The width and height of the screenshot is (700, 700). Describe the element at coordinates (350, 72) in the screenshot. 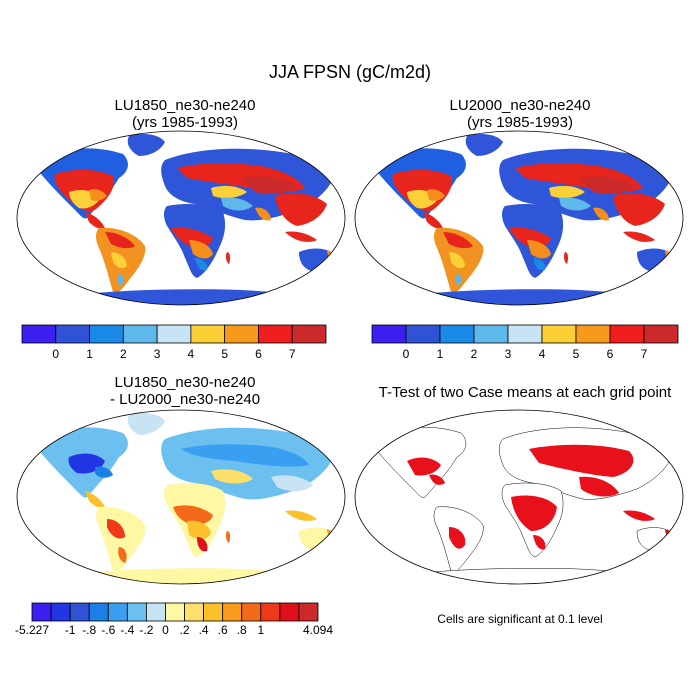

I see `figure-title: JJA FPSN (gC/m2d)` at that location.